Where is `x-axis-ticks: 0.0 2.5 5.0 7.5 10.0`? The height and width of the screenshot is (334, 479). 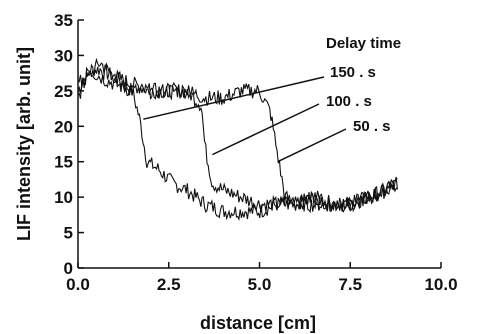 x-axis-ticks: 0.0 2.5 5.0 7.5 10.0 is located at coordinates (262, 278).